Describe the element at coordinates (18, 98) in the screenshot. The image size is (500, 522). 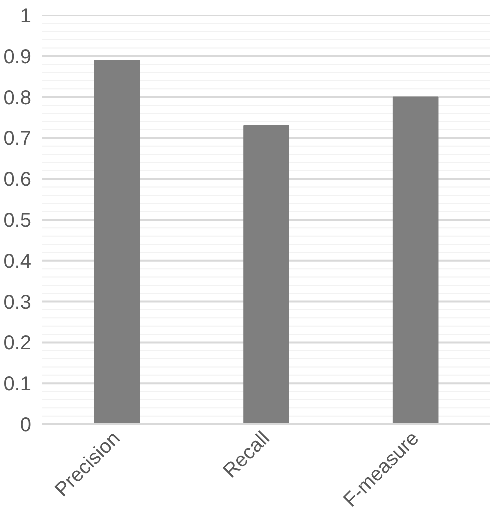
I see `y-tick-label: 0.8` at that location.